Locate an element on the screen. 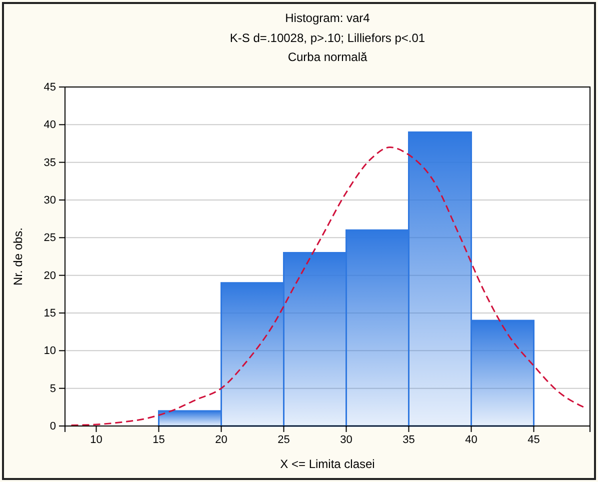 This screenshot has width=598, height=482. x-axis-title: X <= Limita clasei is located at coordinates (327, 464).